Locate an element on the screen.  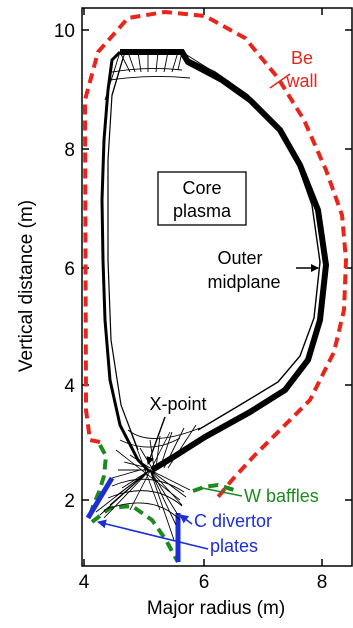
c-divertor-label-line2: plates is located at coordinates (234, 546).